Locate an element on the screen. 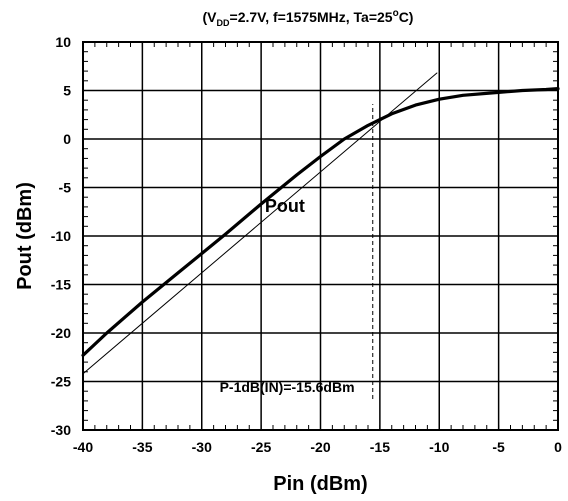 This screenshot has width=568, height=501. x-tick-label: -35 is located at coordinates (142, 447).